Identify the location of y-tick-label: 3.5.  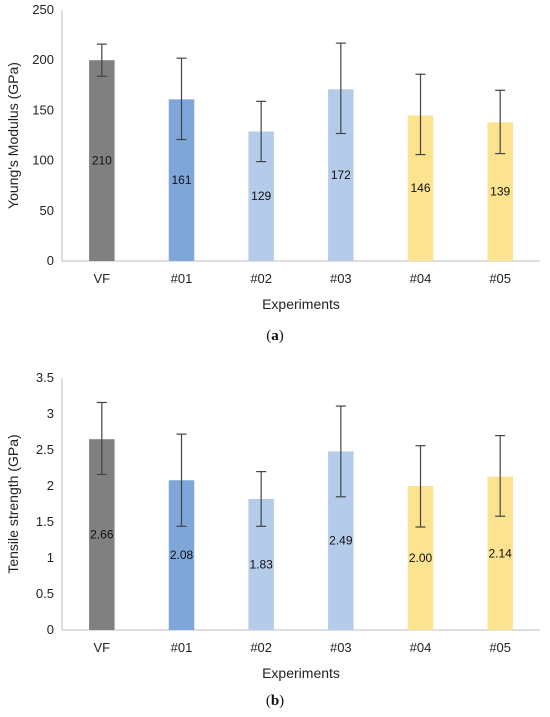
(45, 377).